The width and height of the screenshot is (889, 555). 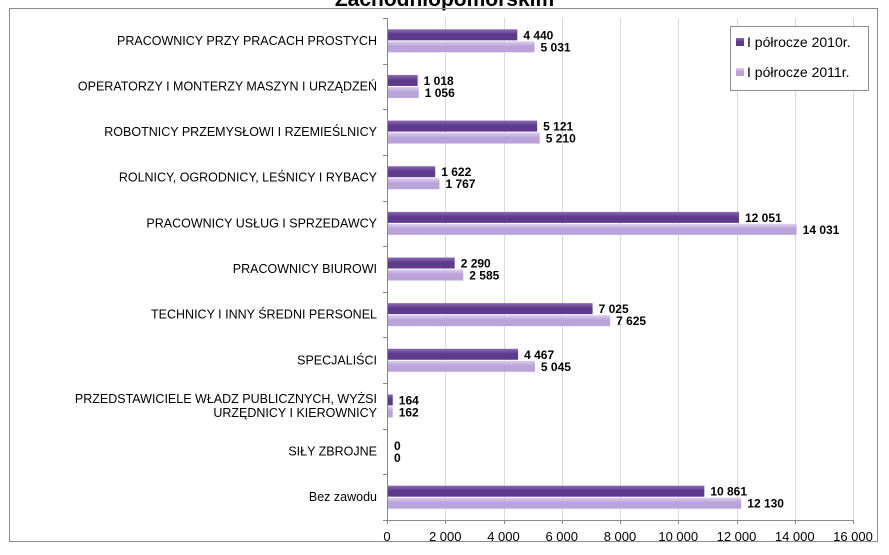 What do you see at coordinates (409, 400) in the screenshot?
I see `value-label-2010: 164` at bounding box center [409, 400].